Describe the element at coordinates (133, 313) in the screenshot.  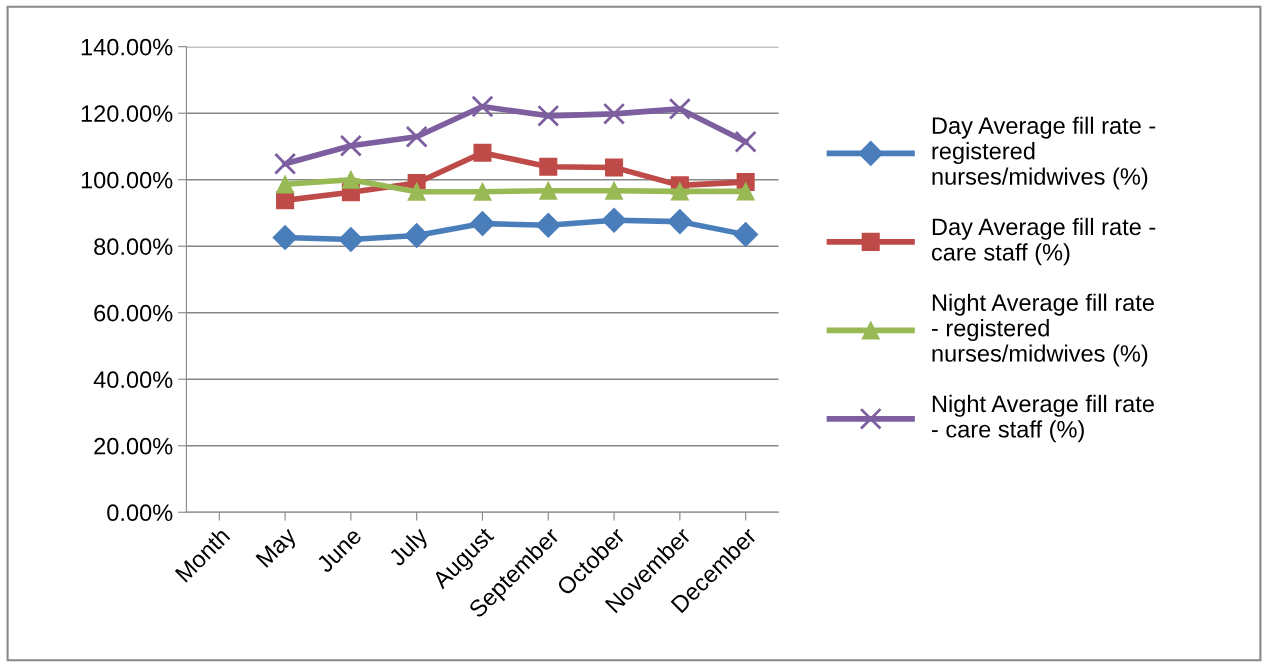
I see `y-tick-label: 60.00%` at that location.